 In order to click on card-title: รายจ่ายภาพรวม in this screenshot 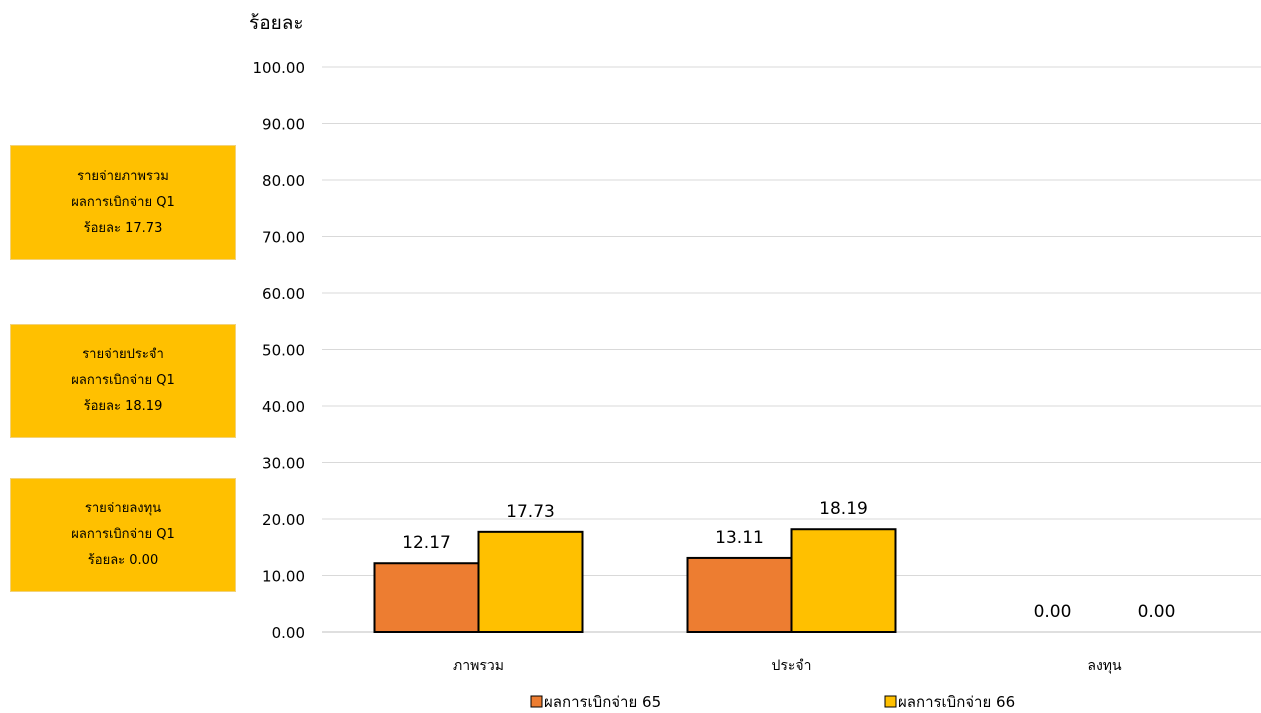, I will do `click(123, 176)`.